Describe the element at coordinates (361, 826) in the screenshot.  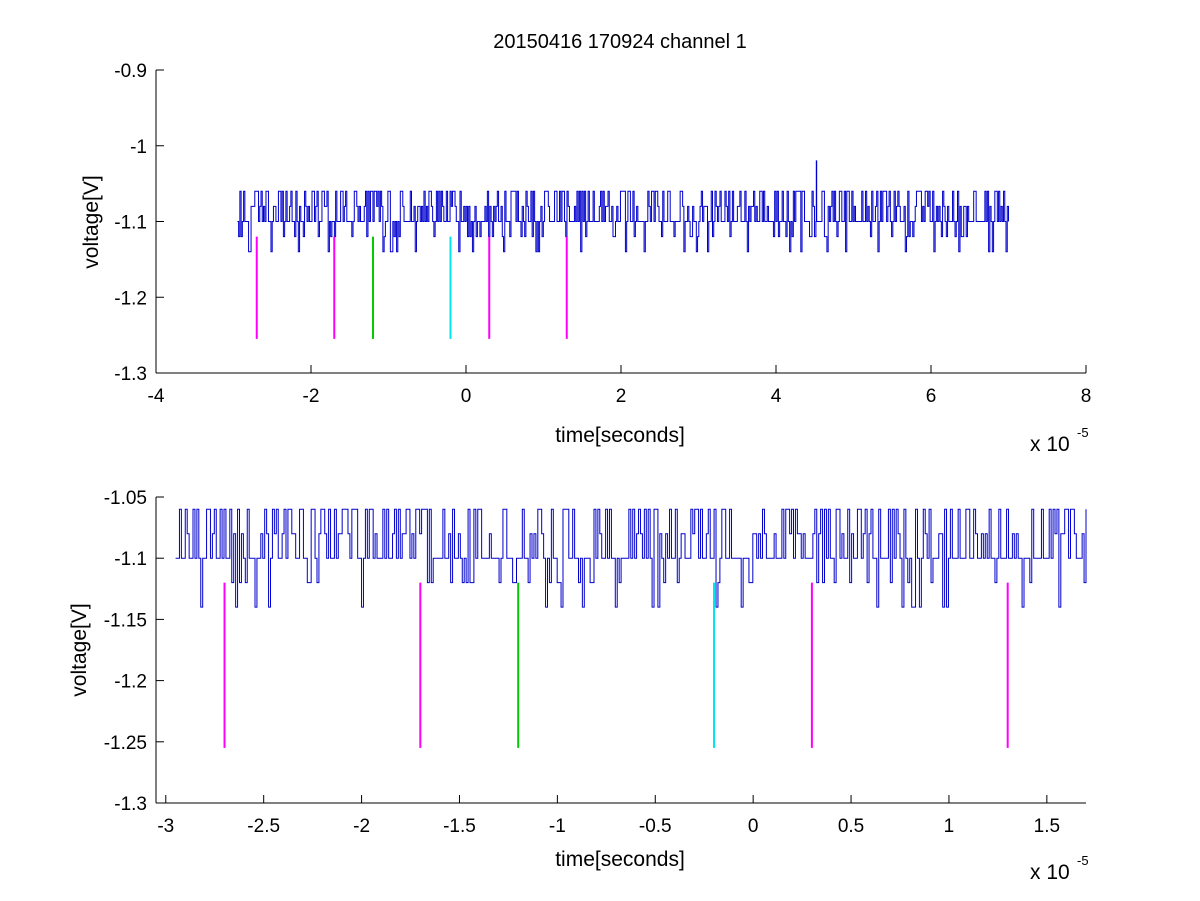
I see `plot-bottom-xtick-label: -2` at that location.